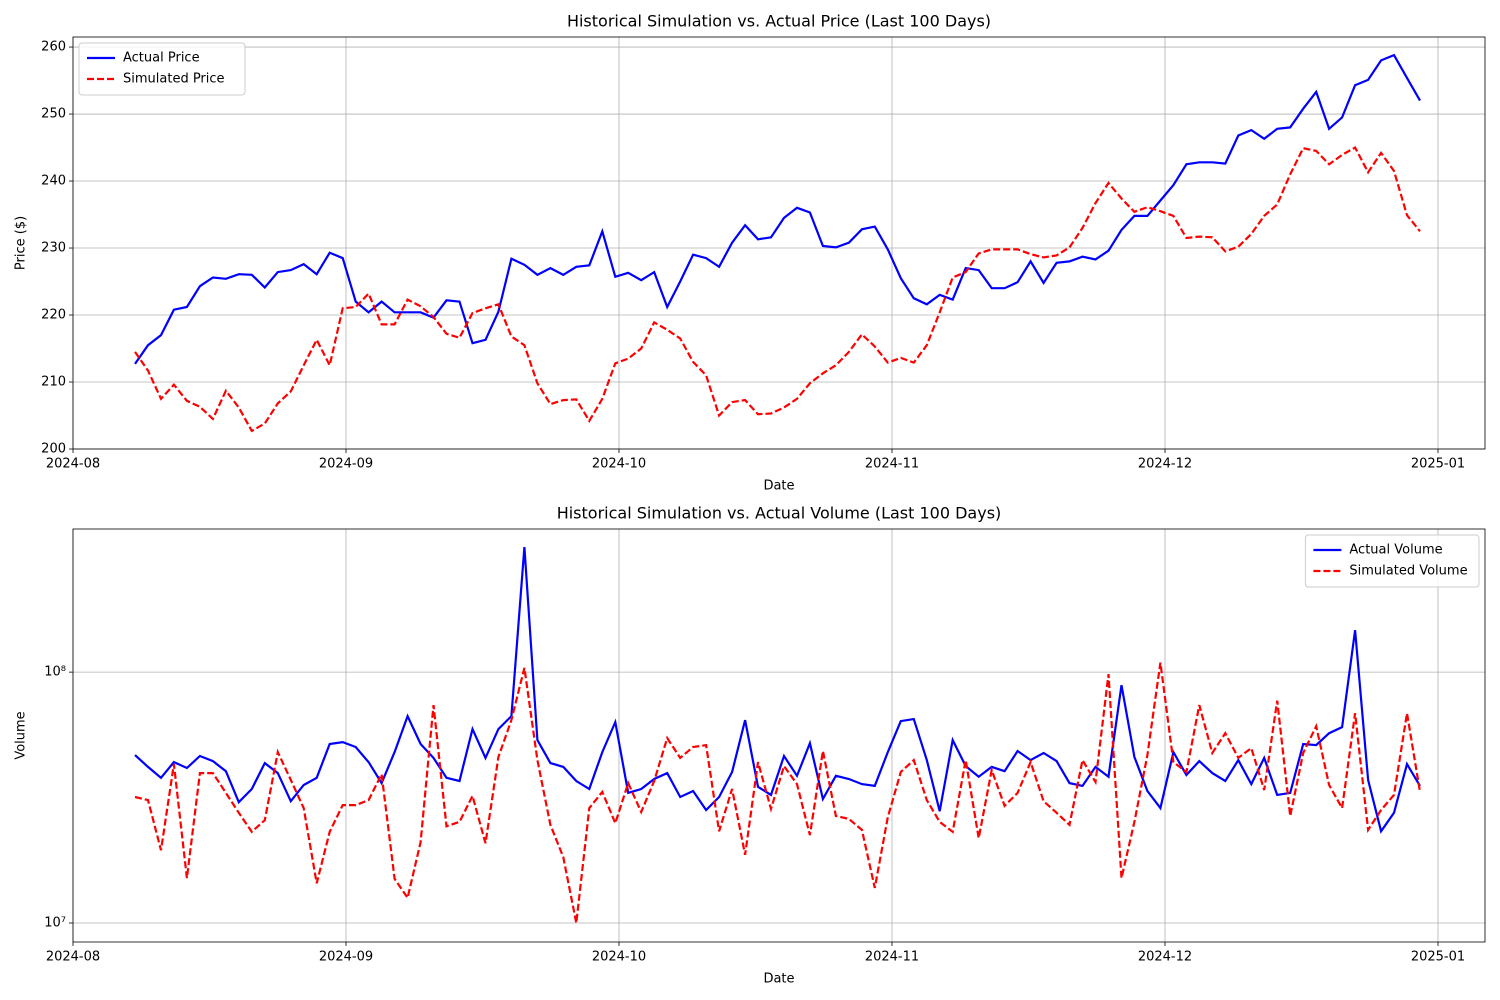 The height and width of the screenshot is (1000, 1500). I want to click on y-axis-label: Volume, so click(21, 735).